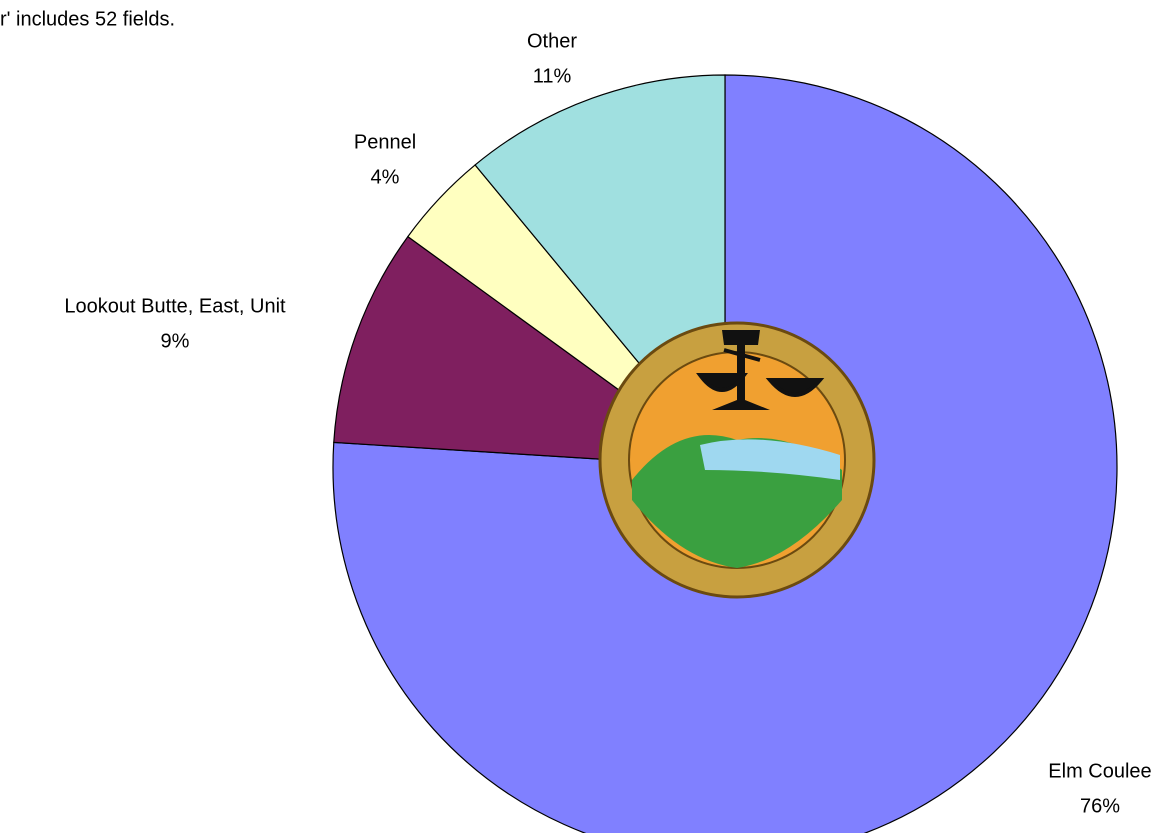 This screenshot has height=833, width=1165. Describe the element at coordinates (1100, 806) in the screenshot. I see `slice-value-label: 76%` at that location.